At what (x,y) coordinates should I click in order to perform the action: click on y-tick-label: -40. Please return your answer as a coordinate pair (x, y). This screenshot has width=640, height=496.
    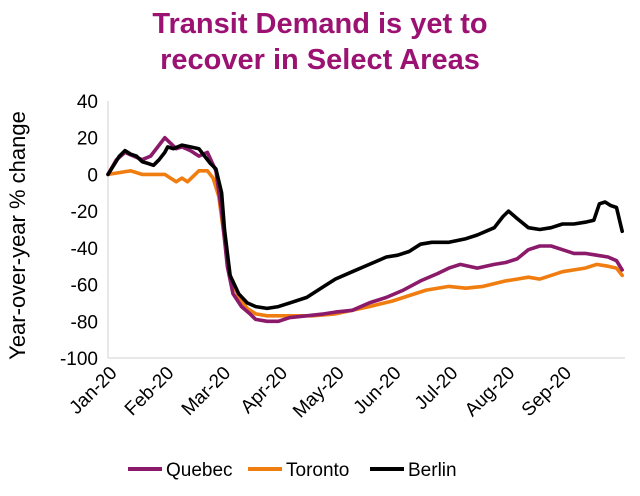
    Looking at the image, I should click on (84, 249).